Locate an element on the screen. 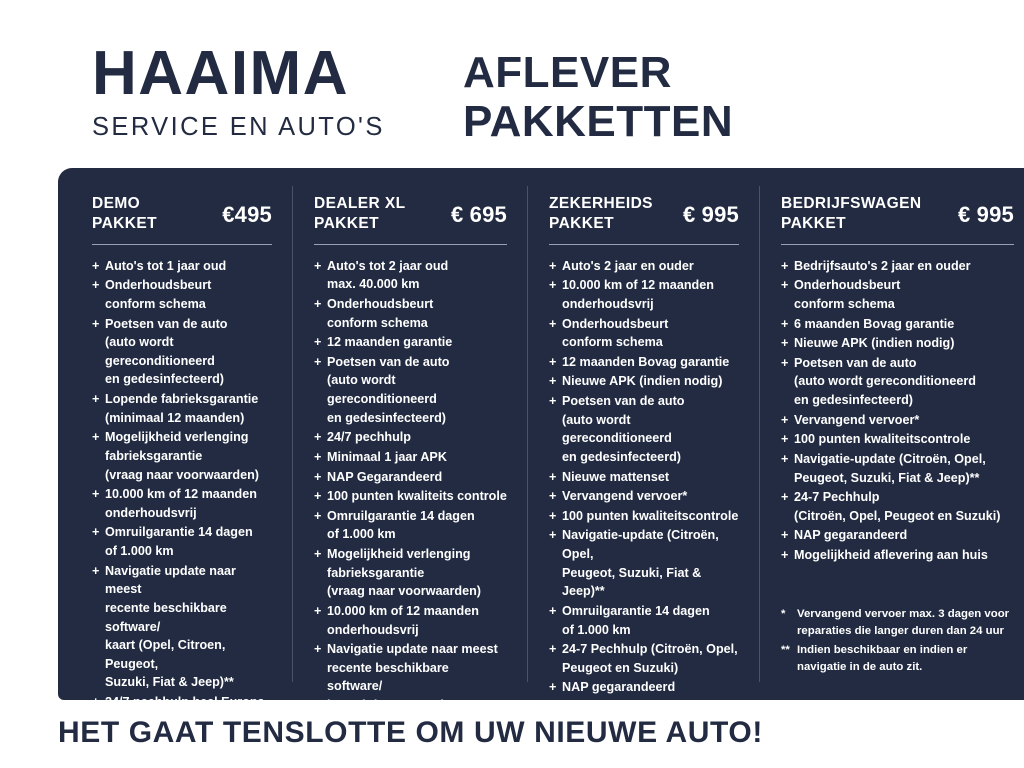 The image size is (1024, 768). feature-label: 10.000 km of 12 maanden onderhoudsvrij is located at coordinates (638, 294).